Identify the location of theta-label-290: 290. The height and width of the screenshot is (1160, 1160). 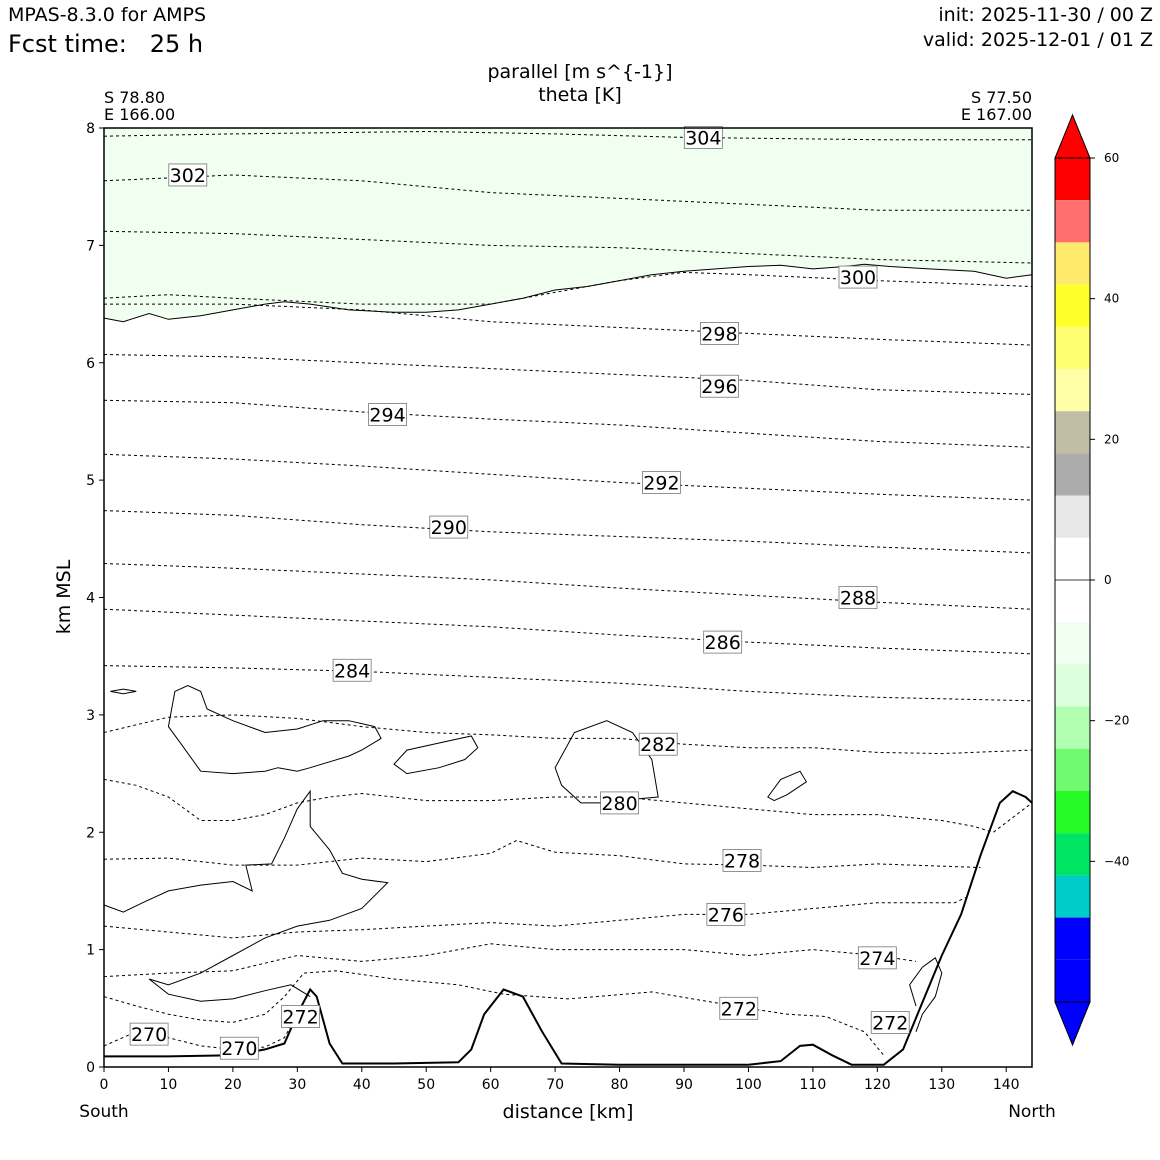
(449, 527).